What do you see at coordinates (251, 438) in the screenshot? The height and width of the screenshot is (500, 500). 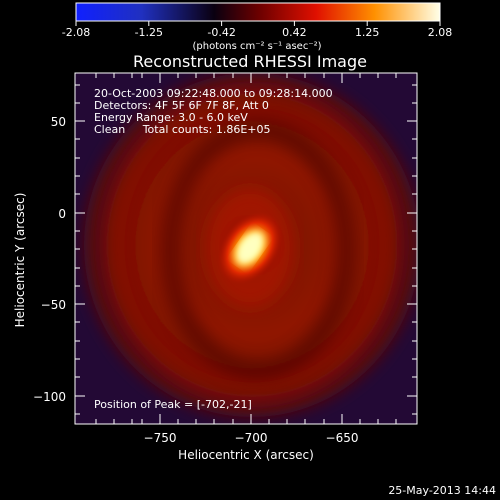 I see `x-tick-label: −700` at bounding box center [251, 438].